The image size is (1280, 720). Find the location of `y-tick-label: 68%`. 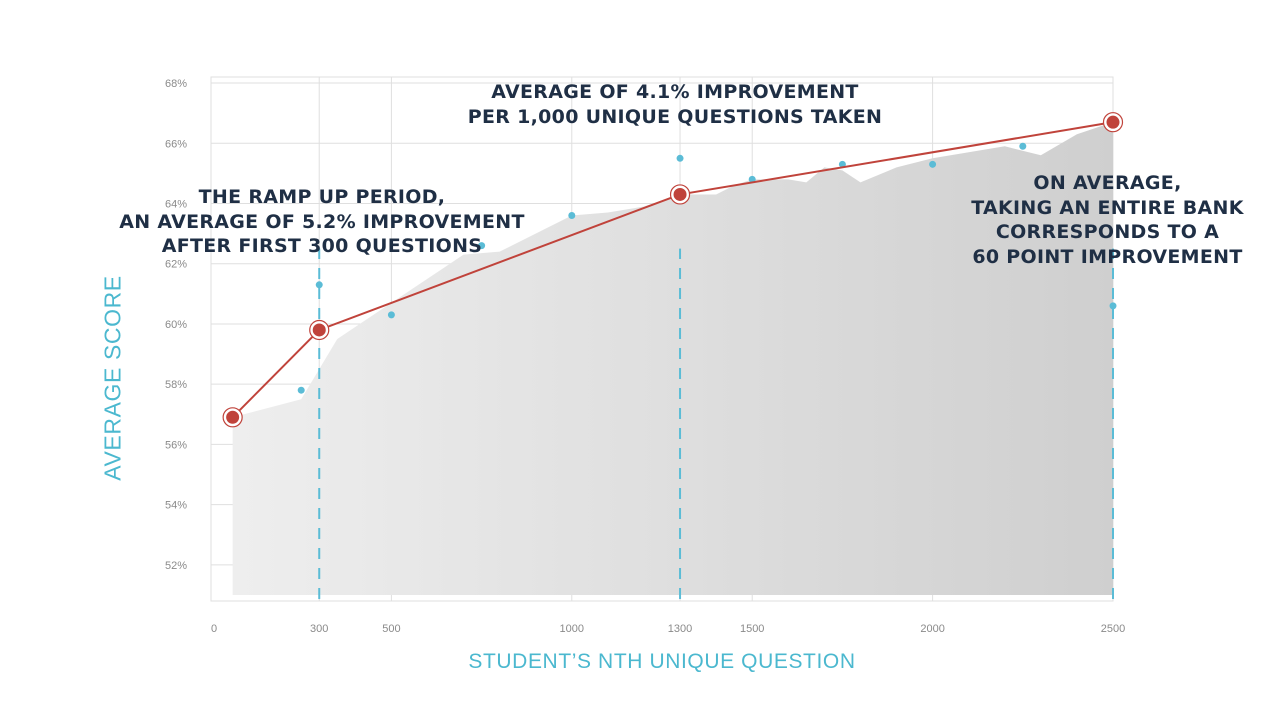

y-tick-label: 68% is located at coordinates (176, 84).